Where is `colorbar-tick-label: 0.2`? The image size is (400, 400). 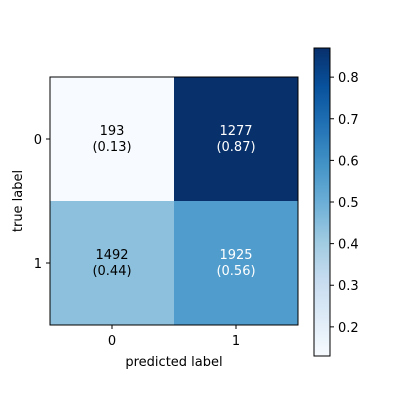 colorbar-tick-label: 0.2 is located at coordinates (348, 328).